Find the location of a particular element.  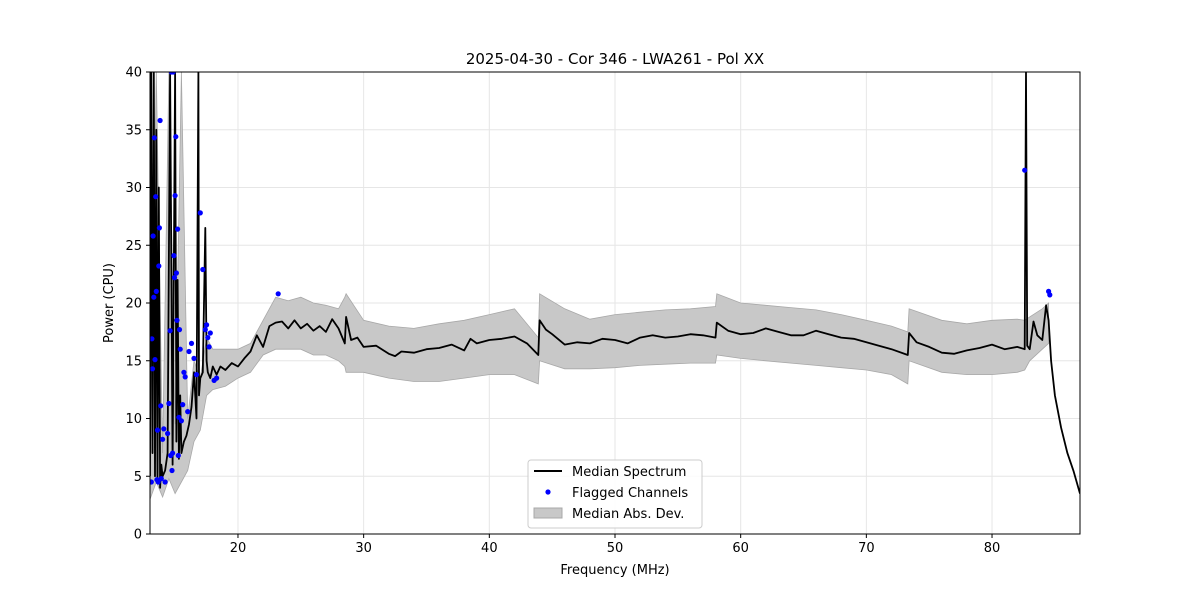

y-tick-label: 15 is located at coordinates (133, 361).